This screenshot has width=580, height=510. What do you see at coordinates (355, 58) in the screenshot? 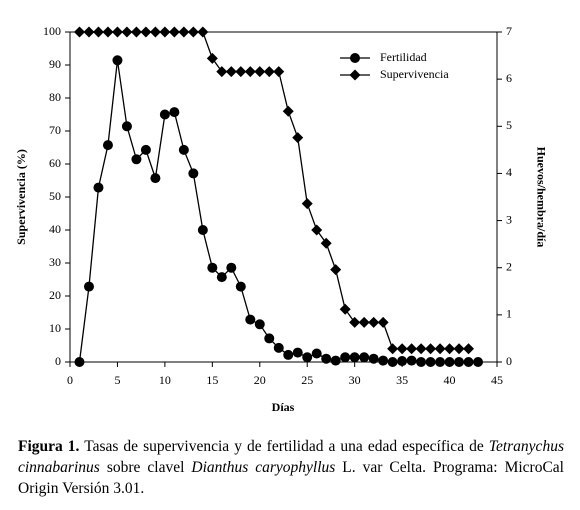
I see `legend-marker` at bounding box center [355, 58].